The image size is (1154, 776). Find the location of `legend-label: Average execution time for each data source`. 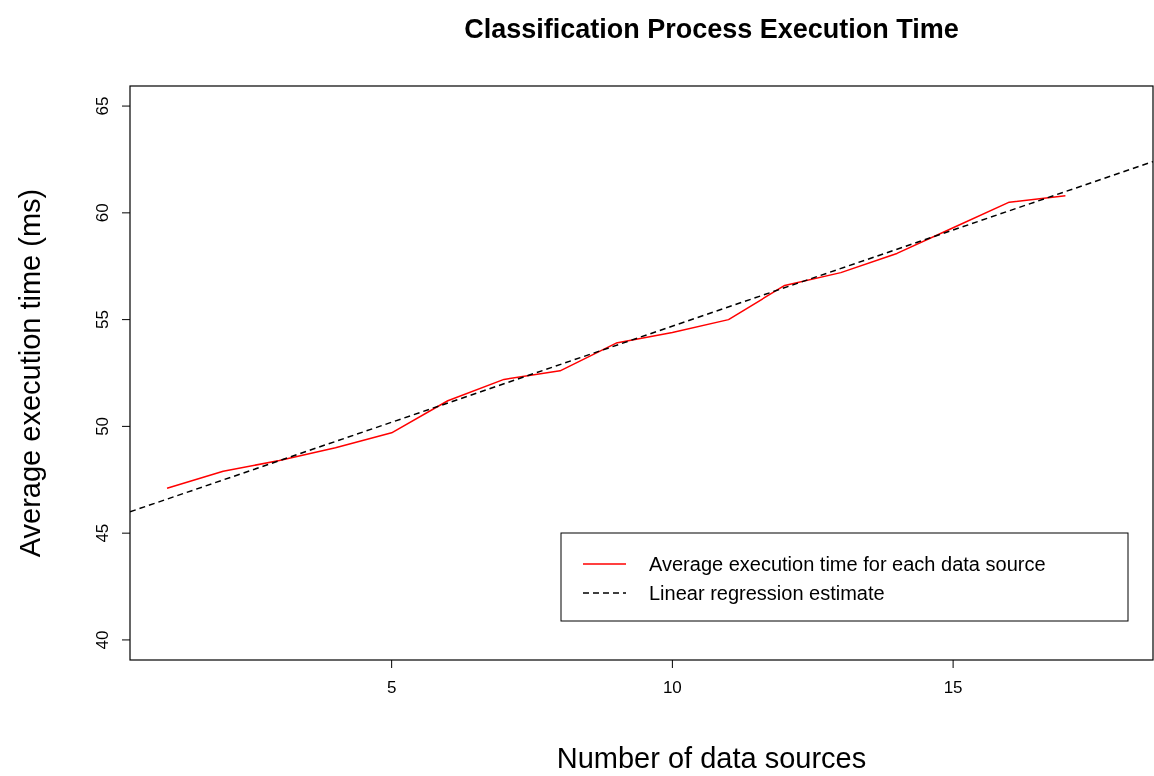

legend-label: Average execution time for each data source is located at coordinates (847, 564).